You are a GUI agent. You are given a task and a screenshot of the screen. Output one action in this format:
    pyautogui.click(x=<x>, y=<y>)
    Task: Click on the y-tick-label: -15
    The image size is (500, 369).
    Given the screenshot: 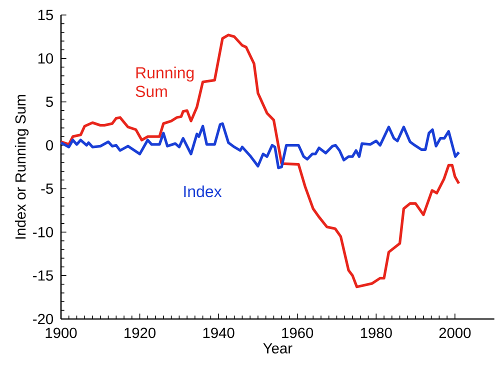 What is the action you would take?
    pyautogui.click(x=43, y=275)
    